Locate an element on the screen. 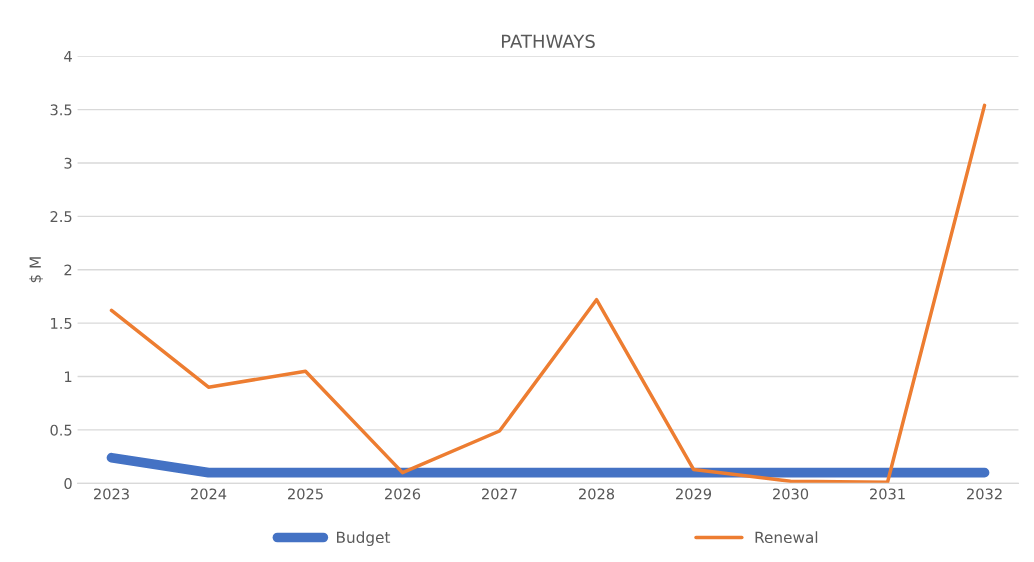 This screenshot has width=1034, height=562. y-axis-title: $ M is located at coordinates (36, 270).